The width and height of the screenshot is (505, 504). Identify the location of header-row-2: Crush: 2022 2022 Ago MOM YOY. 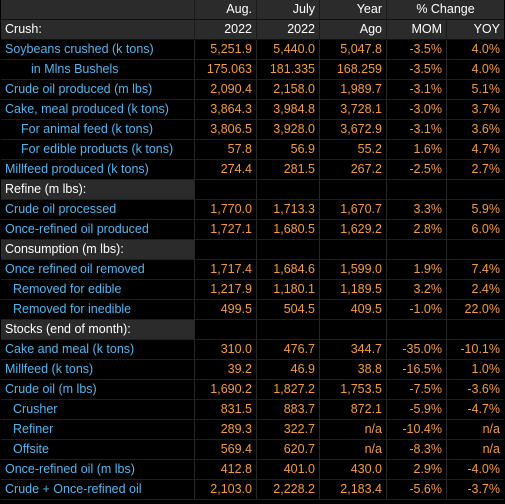
(252, 30).